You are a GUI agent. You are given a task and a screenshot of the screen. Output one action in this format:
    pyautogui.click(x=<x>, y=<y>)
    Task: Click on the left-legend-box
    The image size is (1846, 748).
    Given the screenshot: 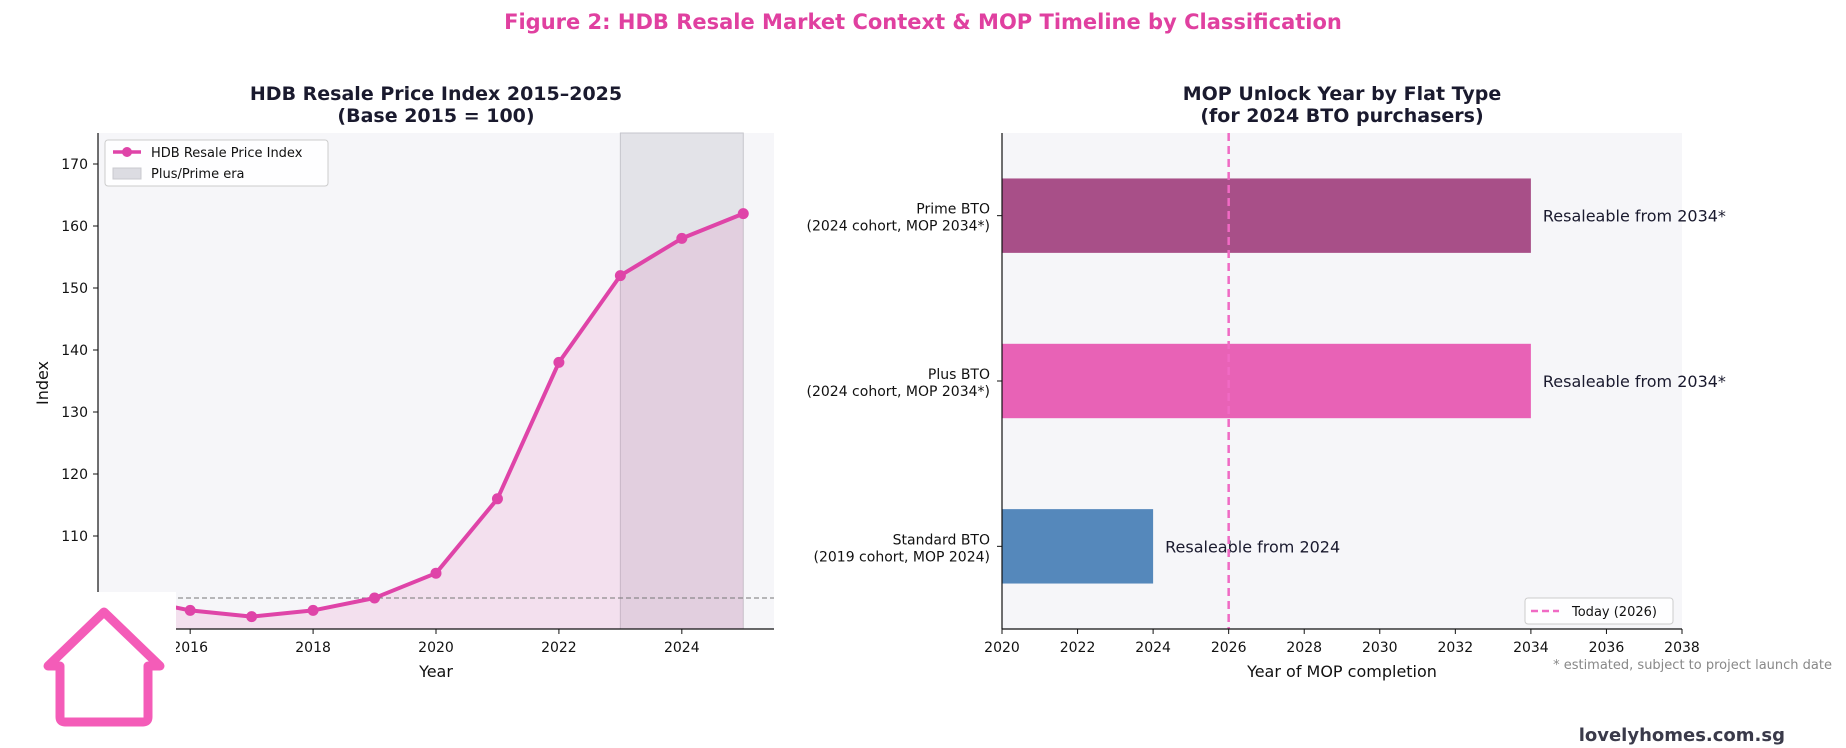 What is the action you would take?
    pyautogui.click(x=216, y=163)
    